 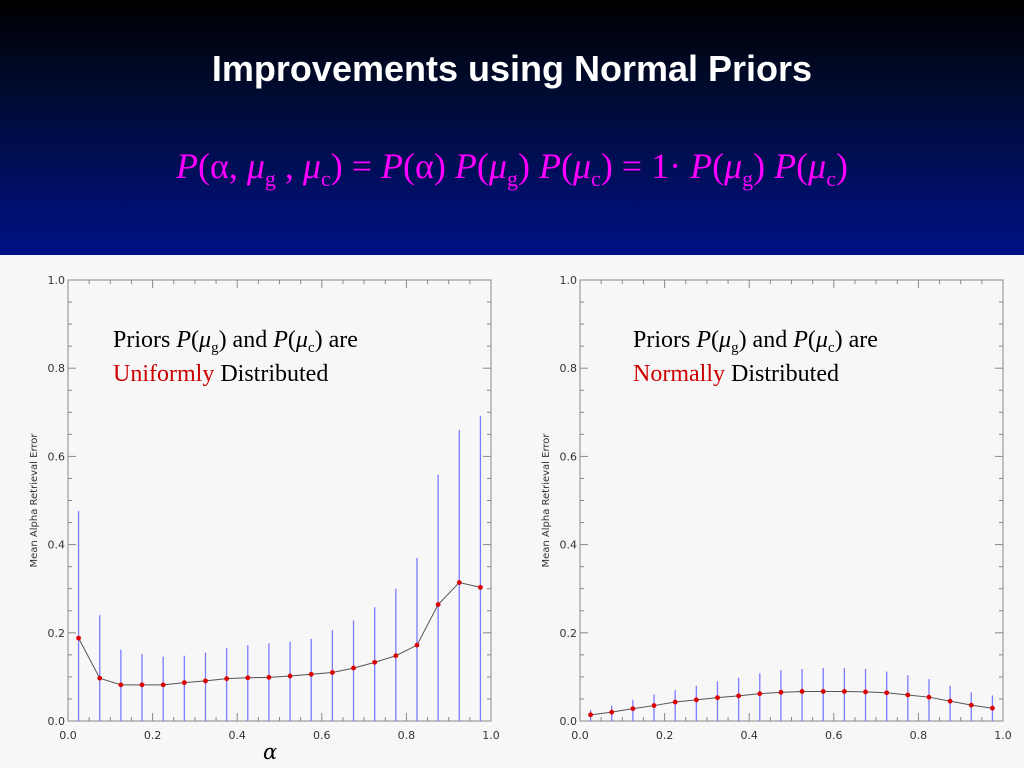 I want to click on y-axis-label: Mean Alpha Retrieval Error, so click(x=34, y=500).